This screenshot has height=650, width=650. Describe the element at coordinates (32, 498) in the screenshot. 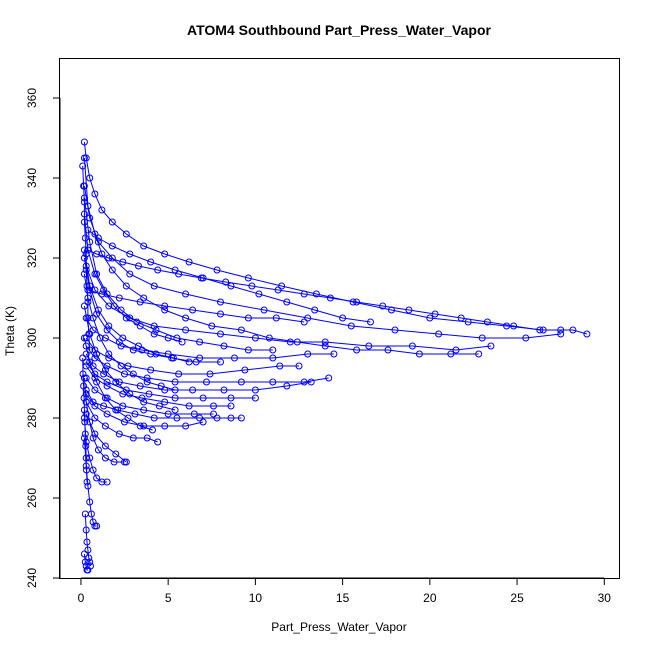

I see `y-tick-label: 260` at that location.